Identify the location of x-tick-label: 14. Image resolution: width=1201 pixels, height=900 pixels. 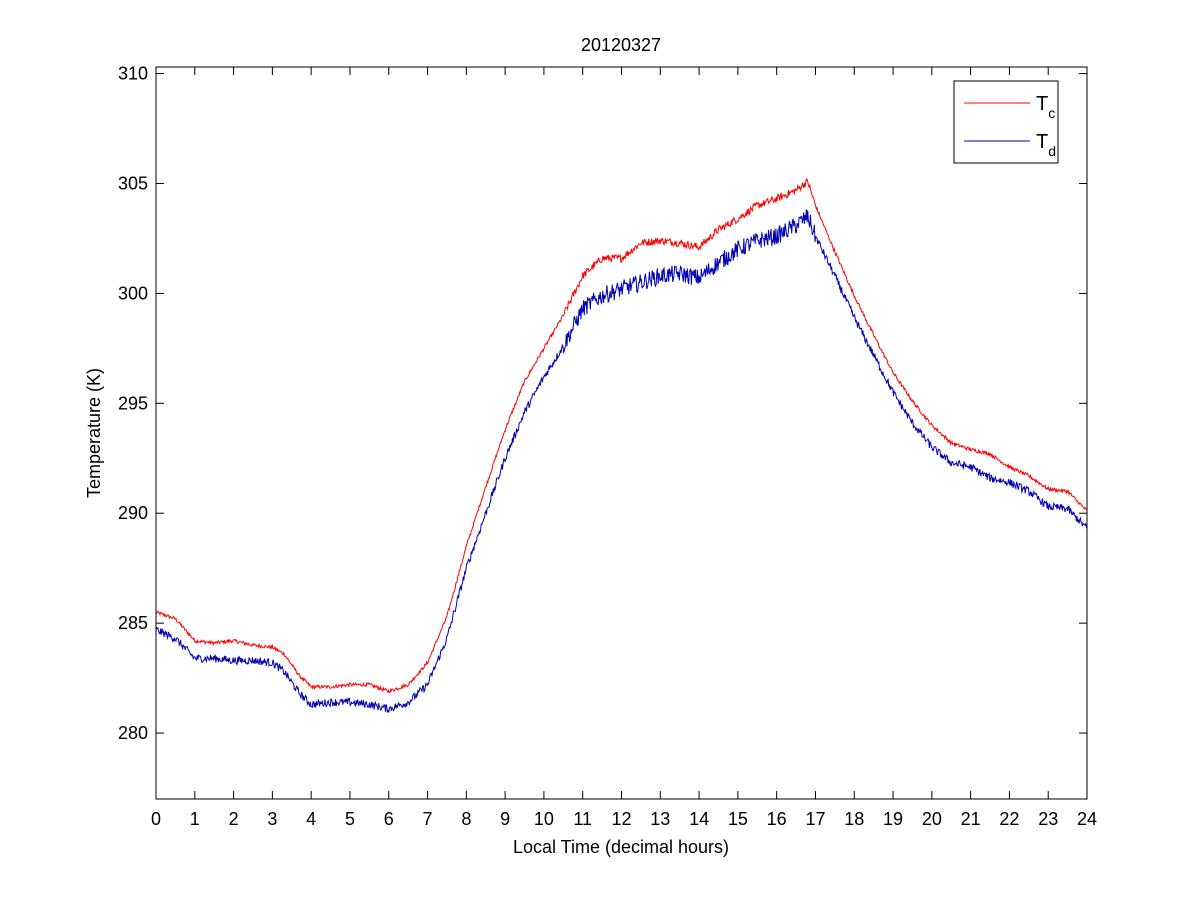
(699, 819).